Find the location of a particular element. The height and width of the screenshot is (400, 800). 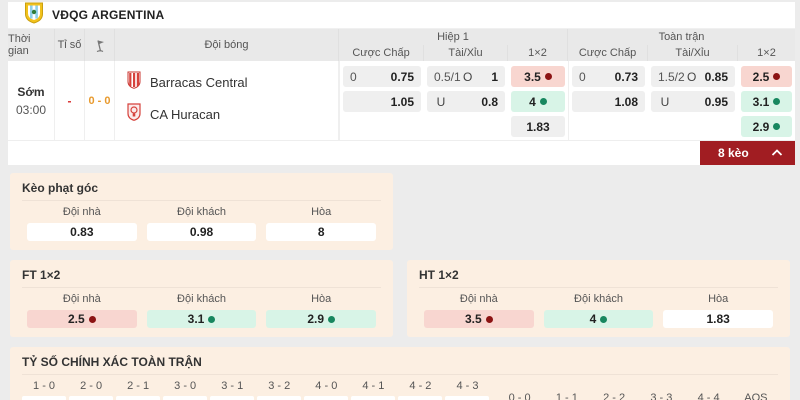

score-column-header: 4 - 3 is located at coordinates (467, 386).